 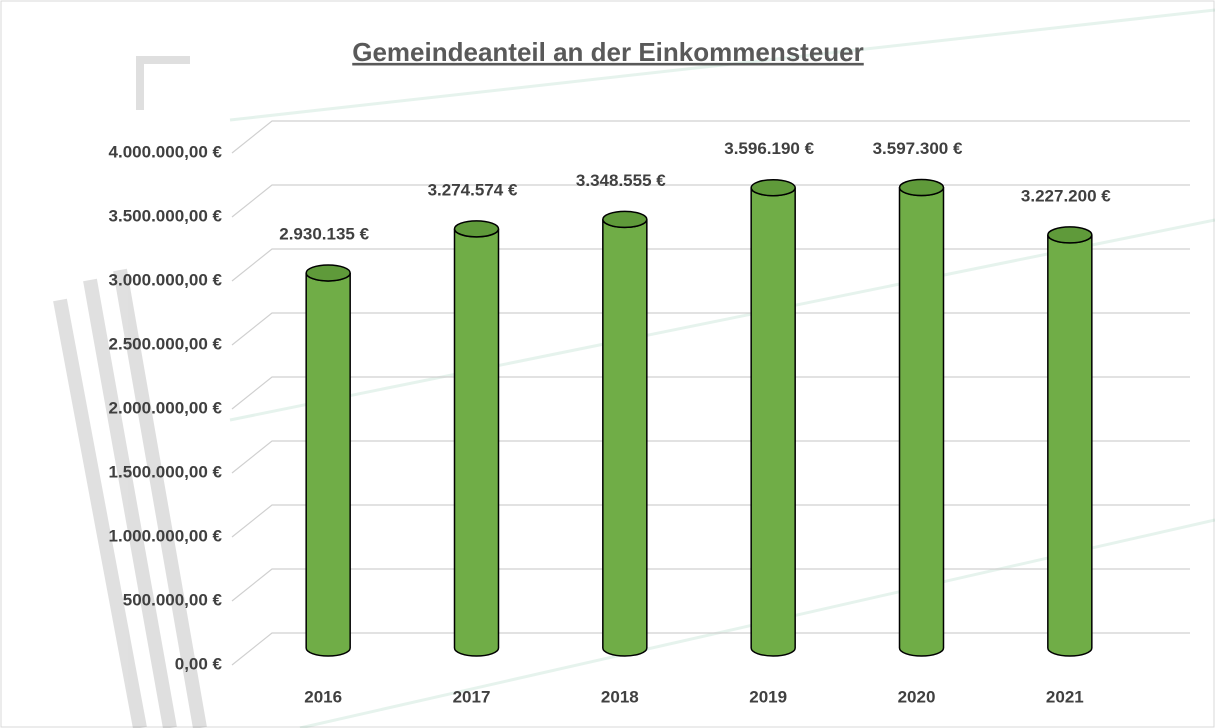 What do you see at coordinates (621, 180) in the screenshot?
I see `value-label: 3.348.555 €` at bounding box center [621, 180].